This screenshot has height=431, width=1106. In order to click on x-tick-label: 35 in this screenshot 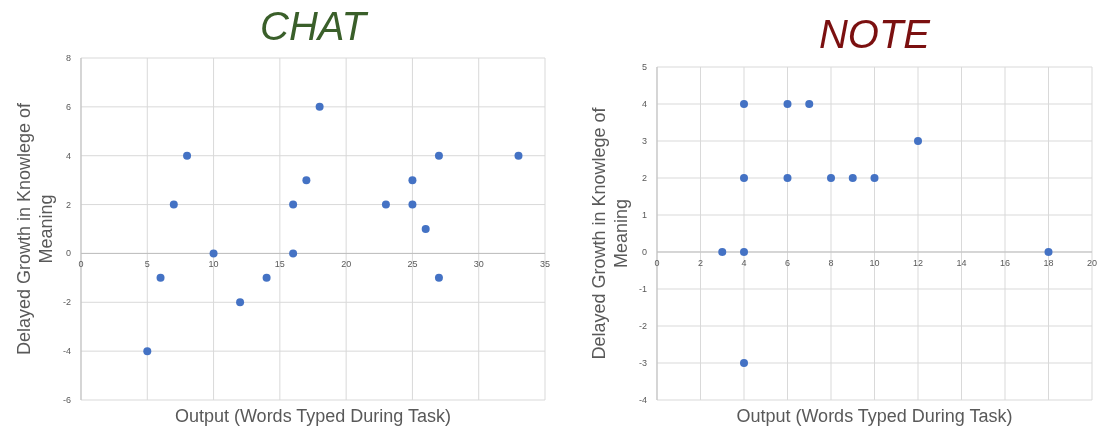, I will do `click(545, 264)`.